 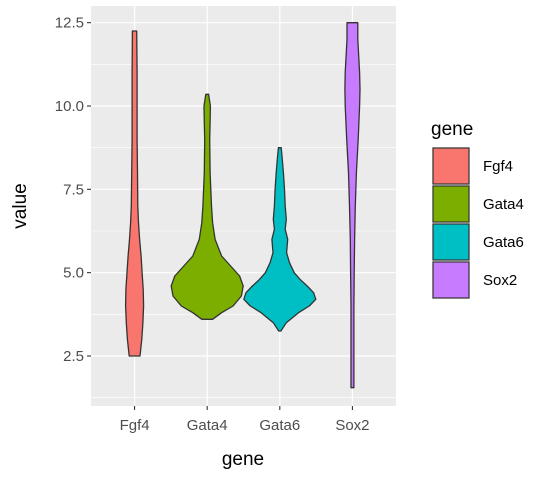 I want to click on x-tick-label: Sox2, so click(x=352, y=425).